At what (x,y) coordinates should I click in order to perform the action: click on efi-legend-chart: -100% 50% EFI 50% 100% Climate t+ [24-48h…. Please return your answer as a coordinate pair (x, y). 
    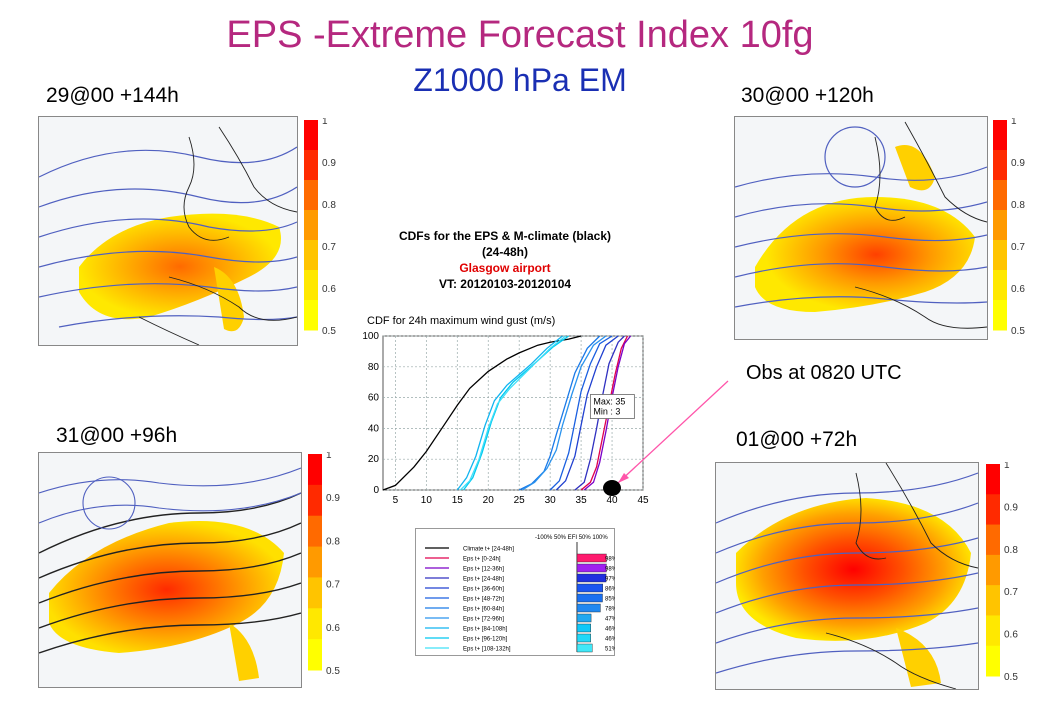
    Looking at the image, I should click on (516, 594).